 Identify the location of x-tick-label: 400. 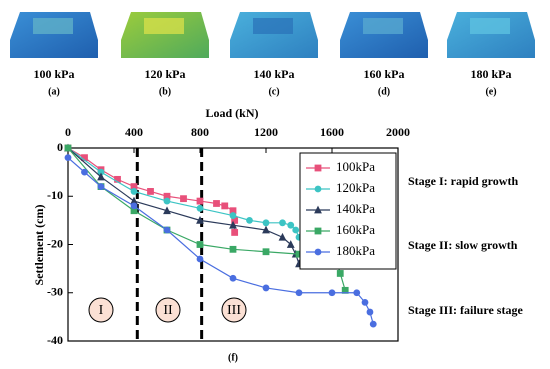
(134, 132).